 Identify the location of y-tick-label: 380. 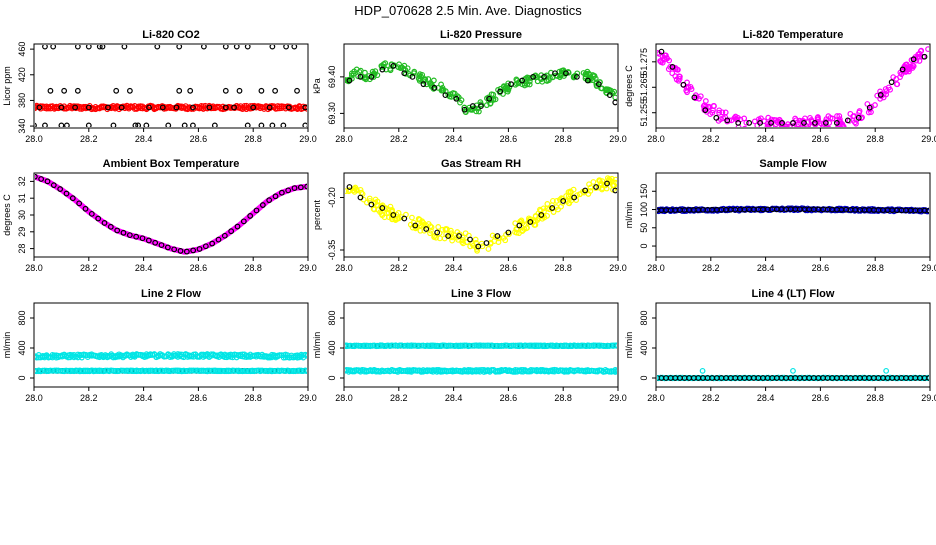
(22, 100).